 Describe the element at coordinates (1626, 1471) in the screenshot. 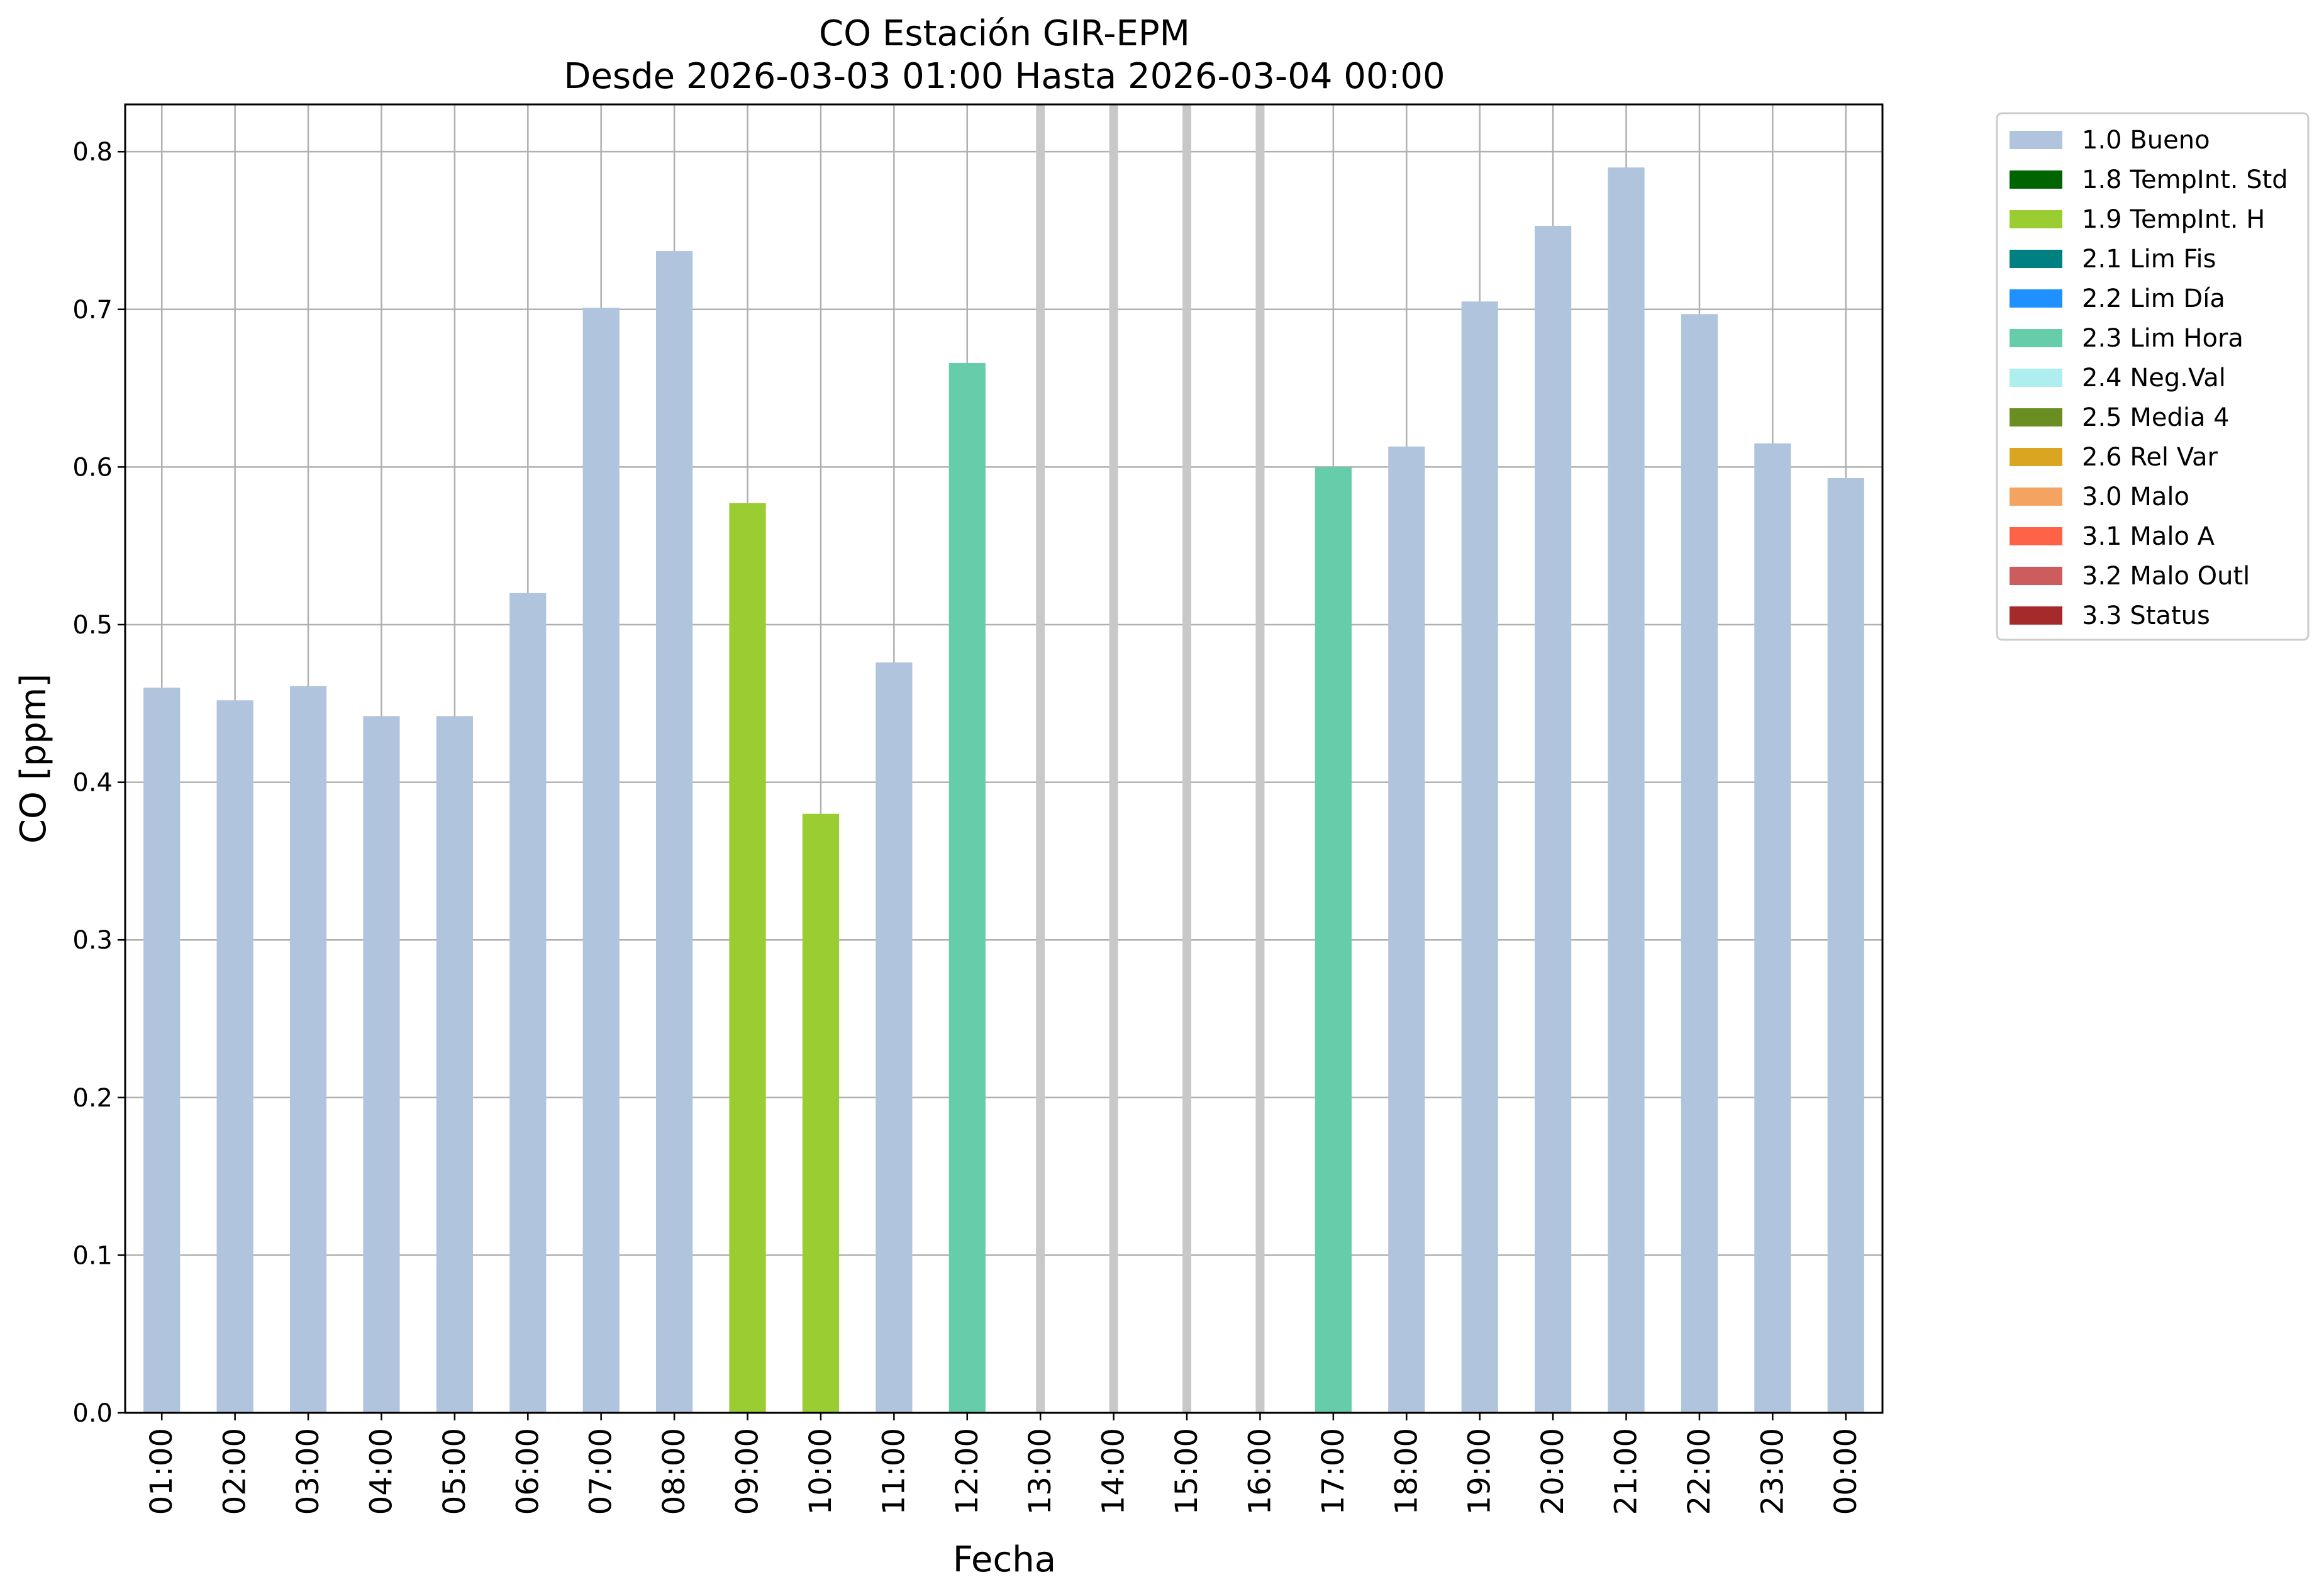

I see `x-tick-label: 21:00` at that location.